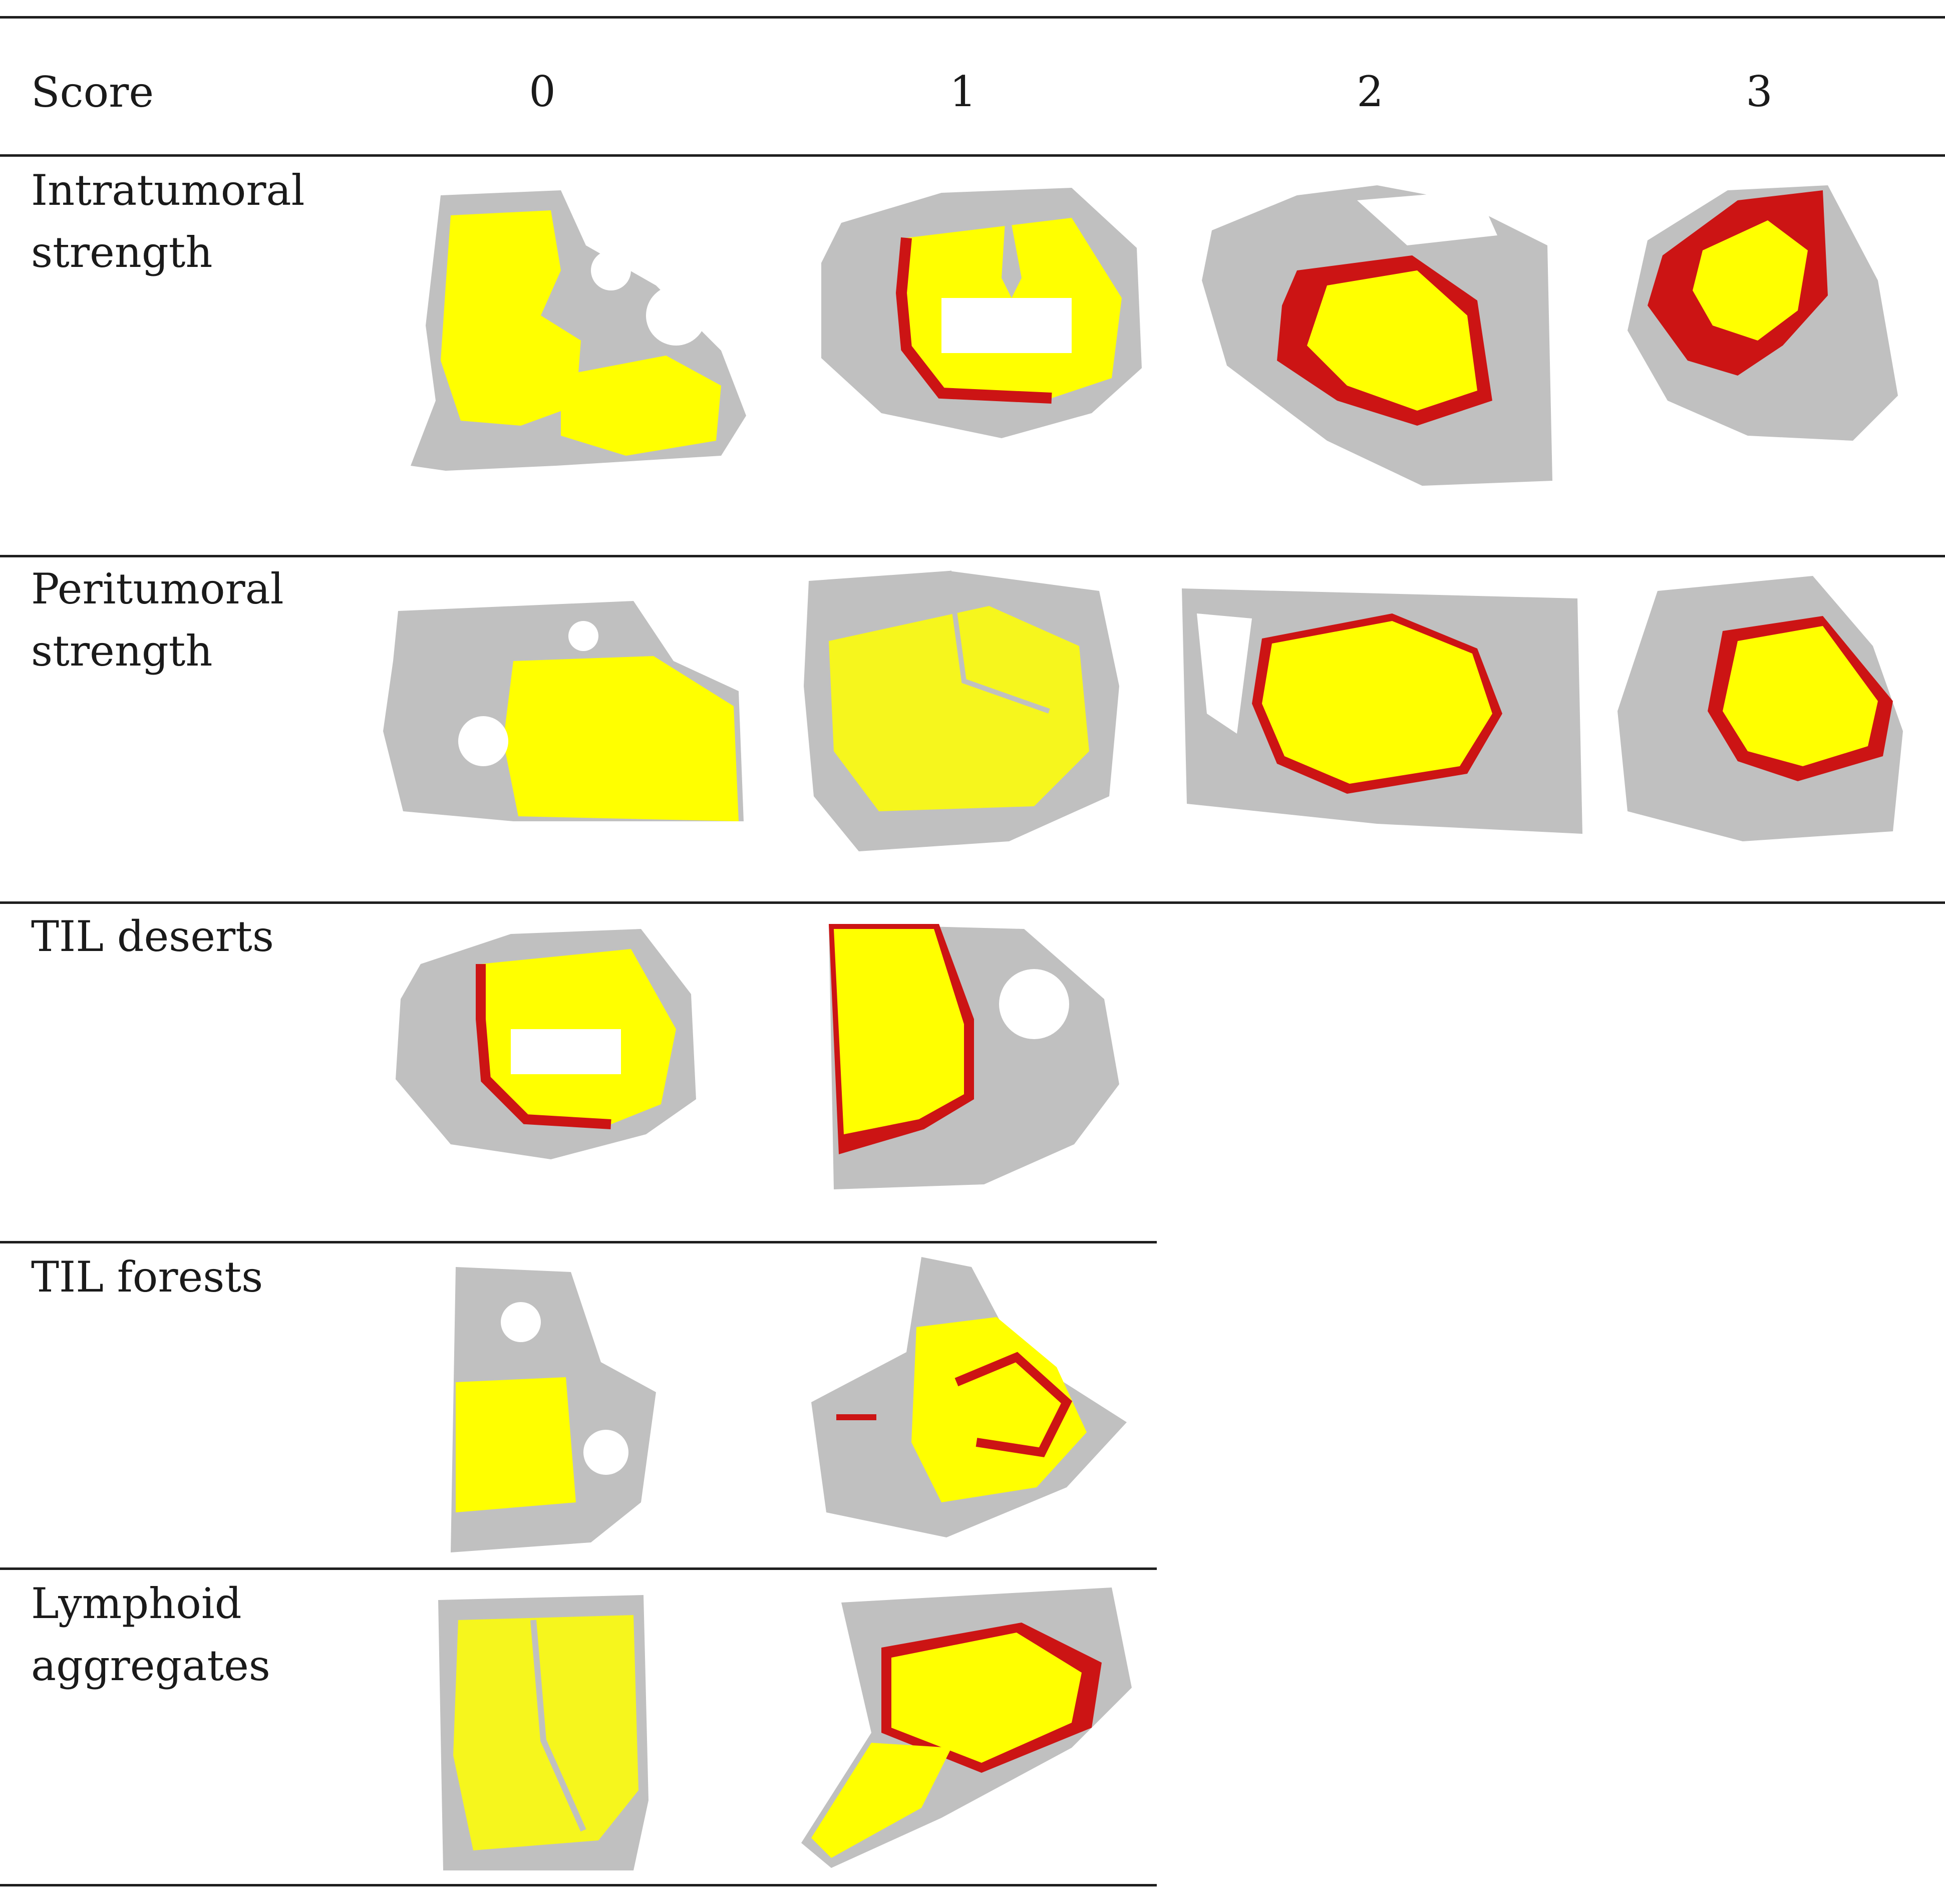 The height and width of the screenshot is (1904, 1945). What do you see at coordinates (92, 92) in the screenshot?
I see `score-header: Score` at bounding box center [92, 92].